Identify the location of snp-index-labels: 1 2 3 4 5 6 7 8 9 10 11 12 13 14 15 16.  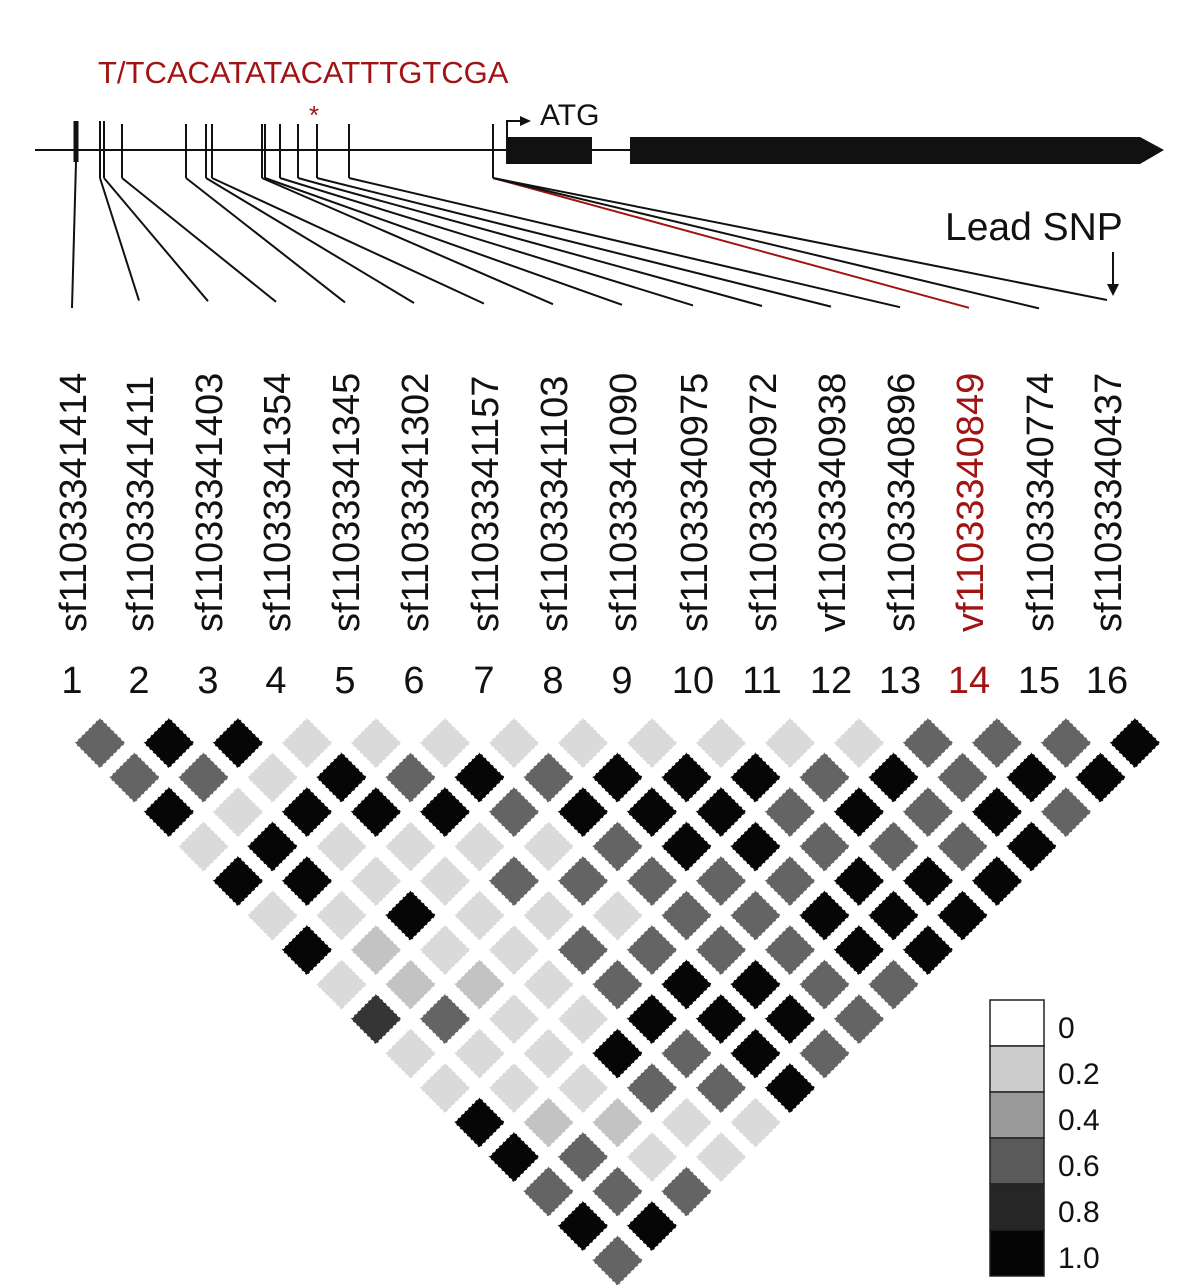
(594, 681).